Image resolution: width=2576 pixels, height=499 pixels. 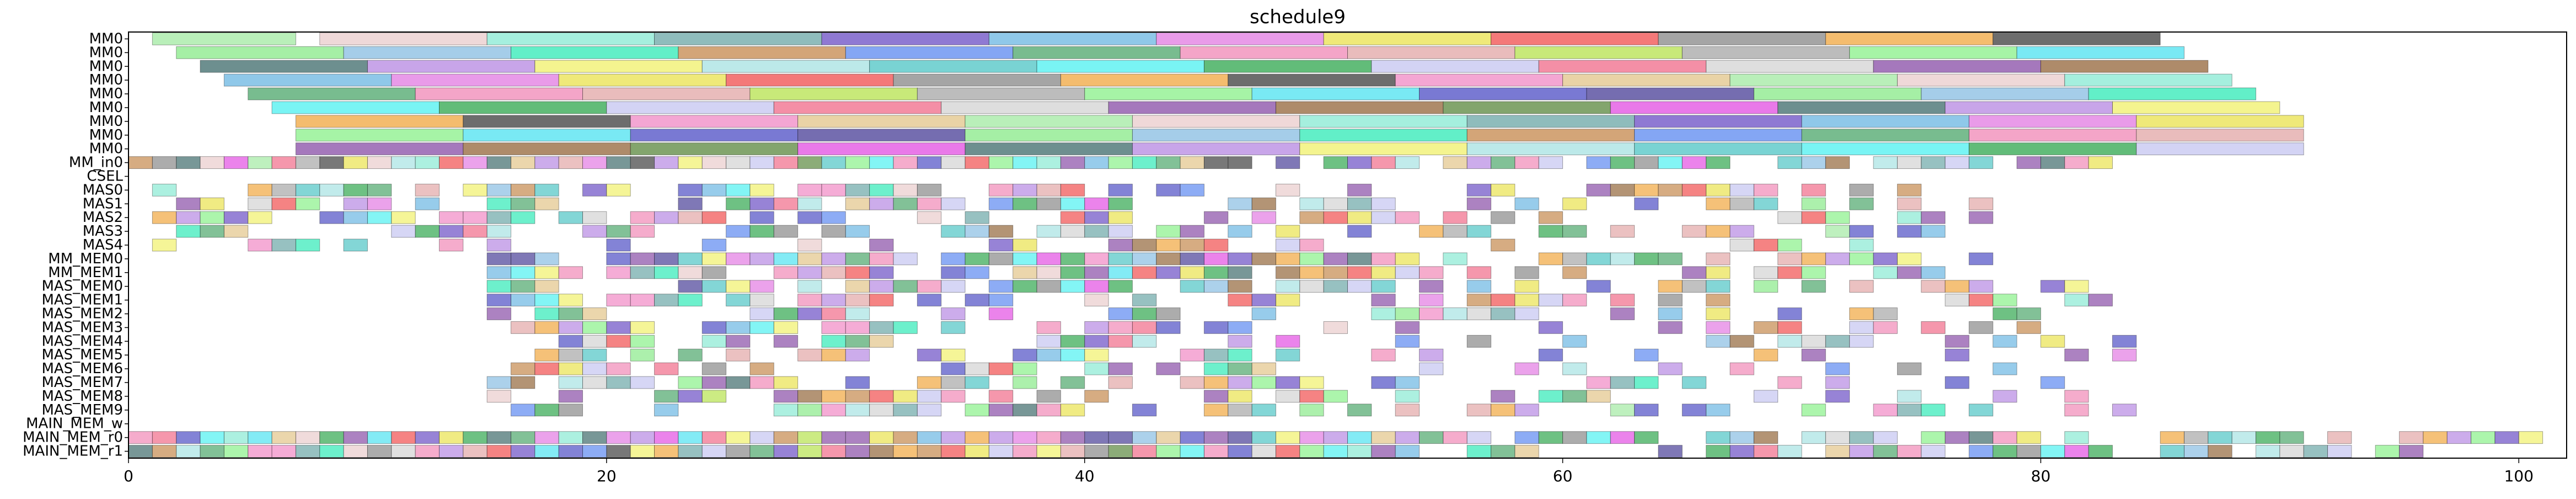 What do you see at coordinates (82, 410) in the screenshot?
I see `y-tick-label: MAS_MEM9` at bounding box center [82, 410].